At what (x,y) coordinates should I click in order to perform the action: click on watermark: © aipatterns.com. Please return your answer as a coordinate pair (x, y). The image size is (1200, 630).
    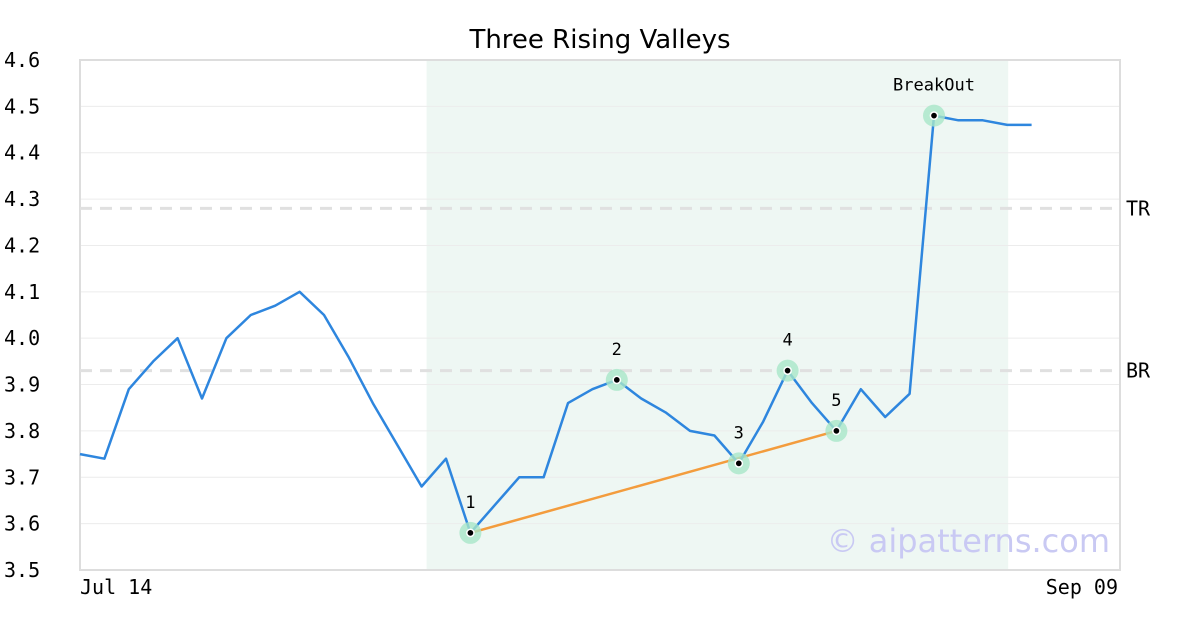
    Looking at the image, I should click on (968, 541).